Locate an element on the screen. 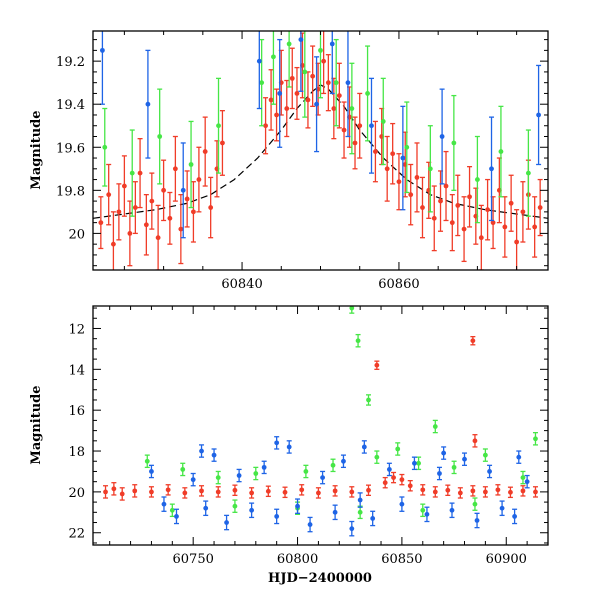 The width and height of the screenshot is (600, 600). bottom-y-tick-label: 16 is located at coordinates (76, 411).